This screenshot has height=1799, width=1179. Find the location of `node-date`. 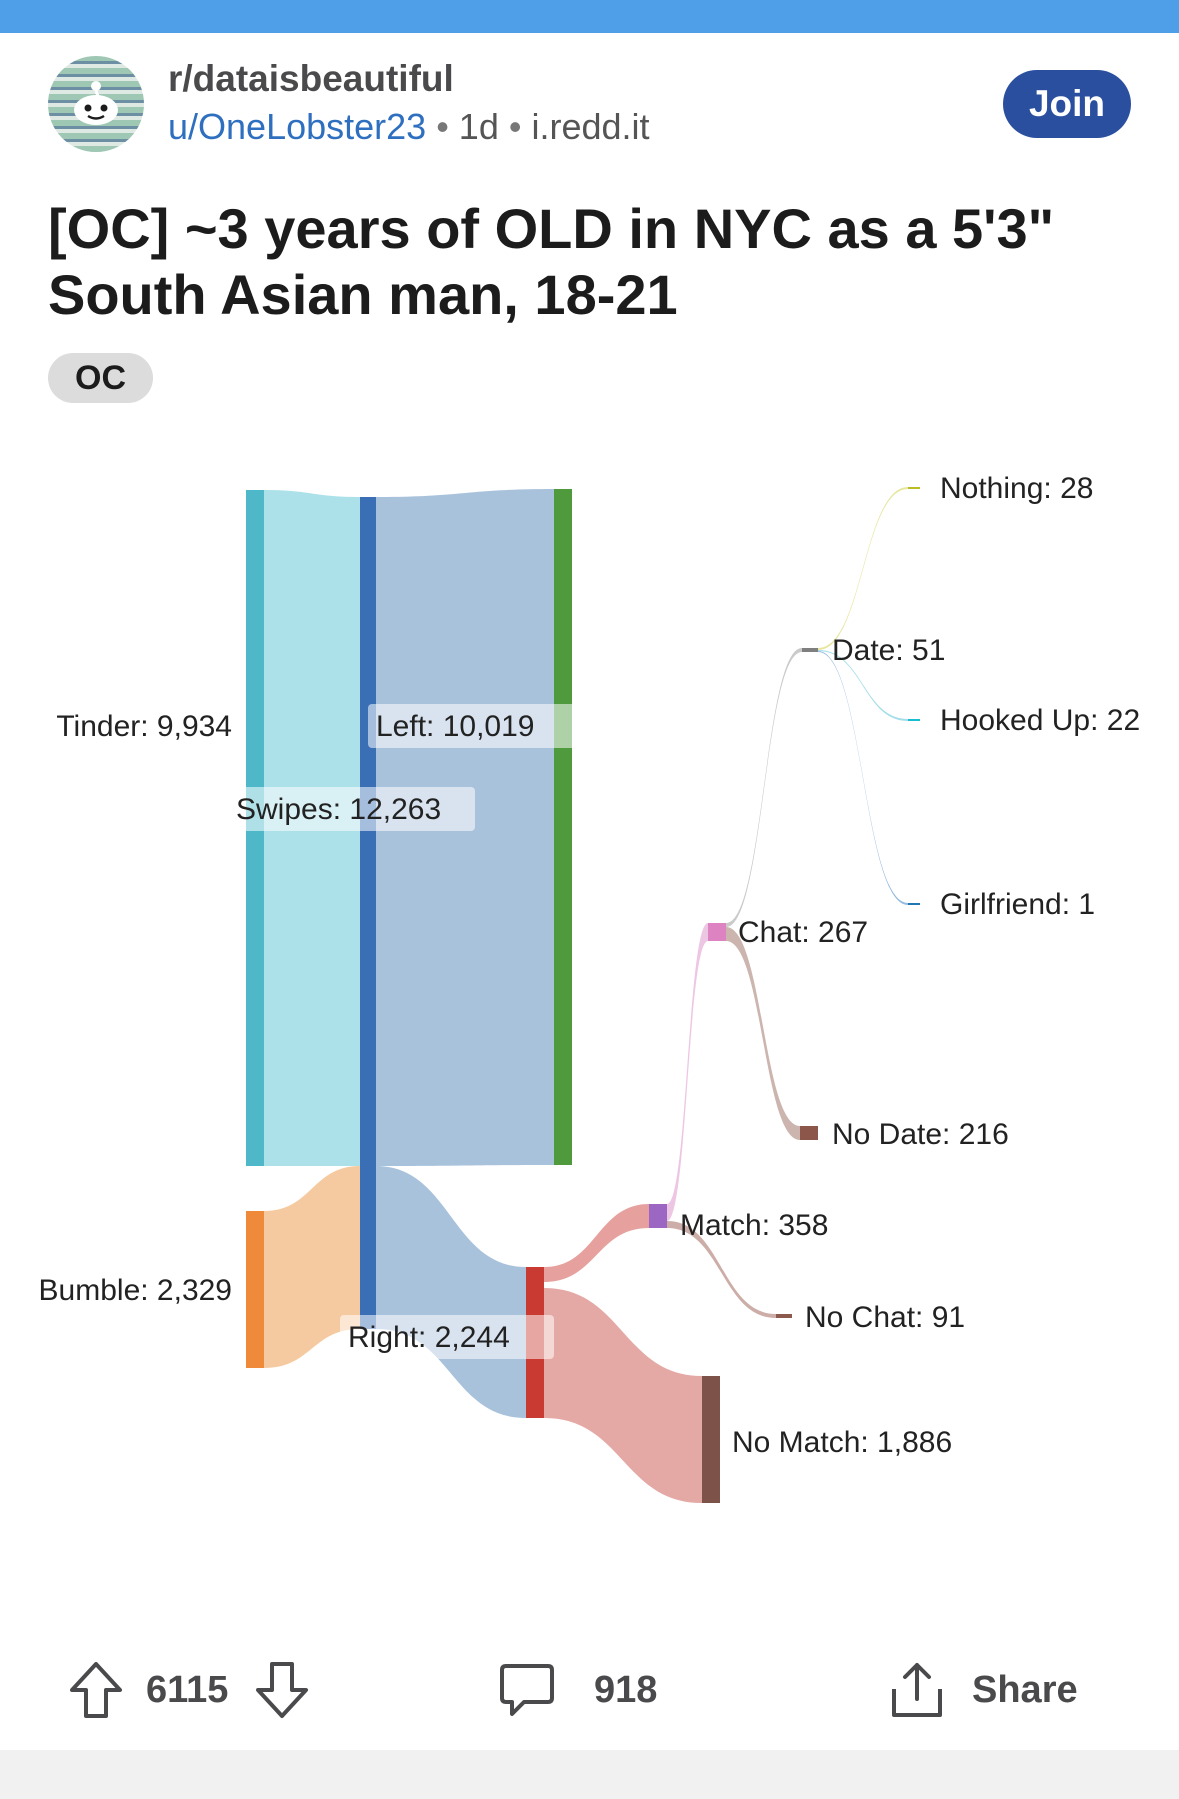

node-date is located at coordinates (810, 650).